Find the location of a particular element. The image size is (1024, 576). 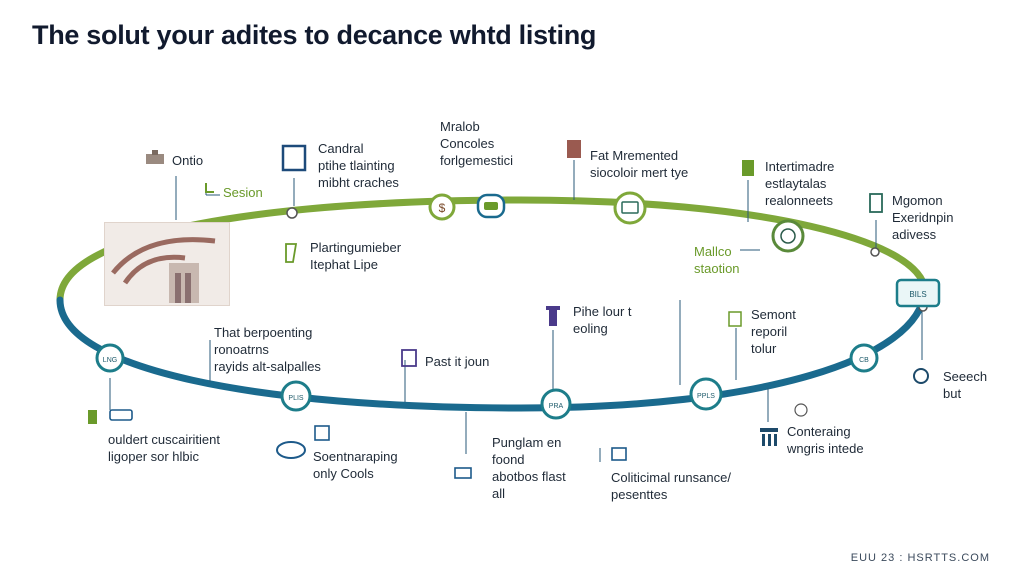

label-ouldert: ouldert cuscairitient ligoper sor hlbic is located at coordinates (164, 448).